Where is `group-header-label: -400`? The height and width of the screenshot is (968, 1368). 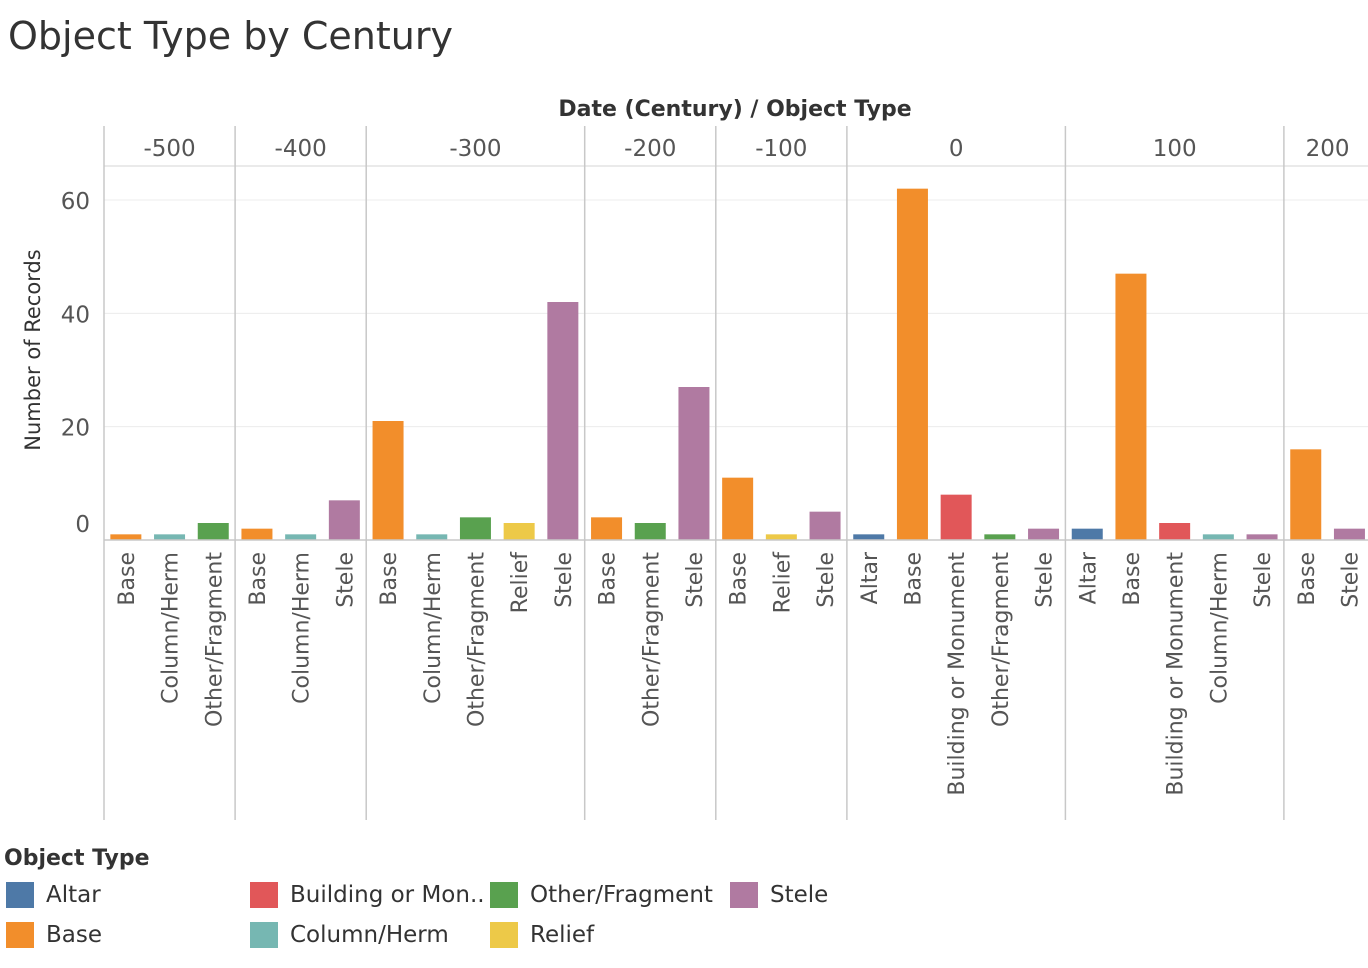 group-header-label: -400 is located at coordinates (301, 149).